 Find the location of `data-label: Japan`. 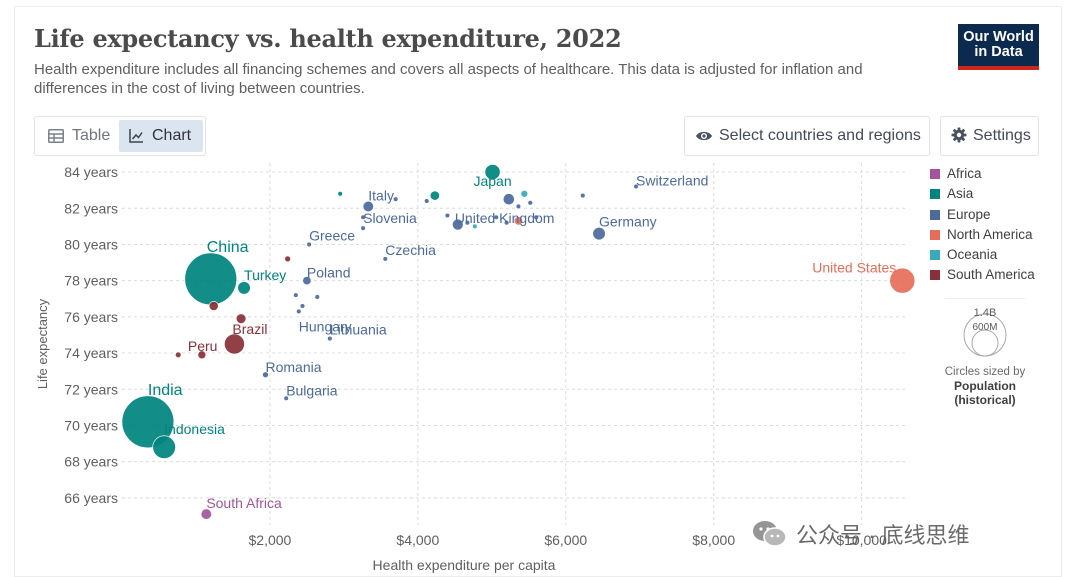

data-label: Japan is located at coordinates (492, 181).